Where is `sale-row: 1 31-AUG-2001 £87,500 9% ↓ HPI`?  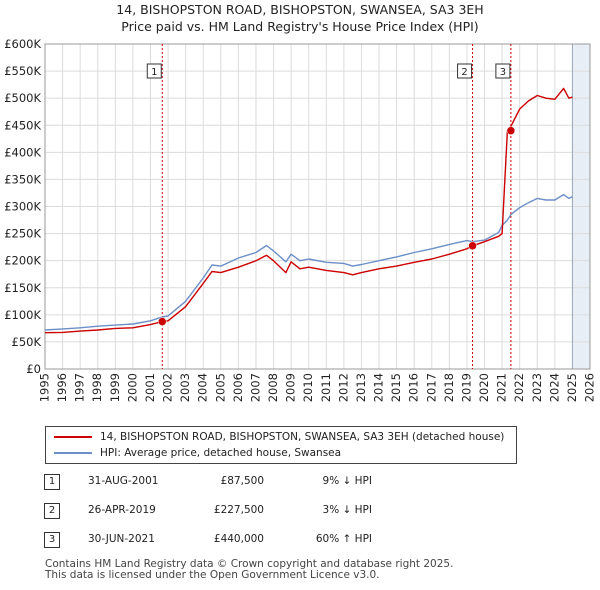 sale-row: 1 31-AUG-2001 £87,500 9% ↓ HPI is located at coordinates (304, 486).